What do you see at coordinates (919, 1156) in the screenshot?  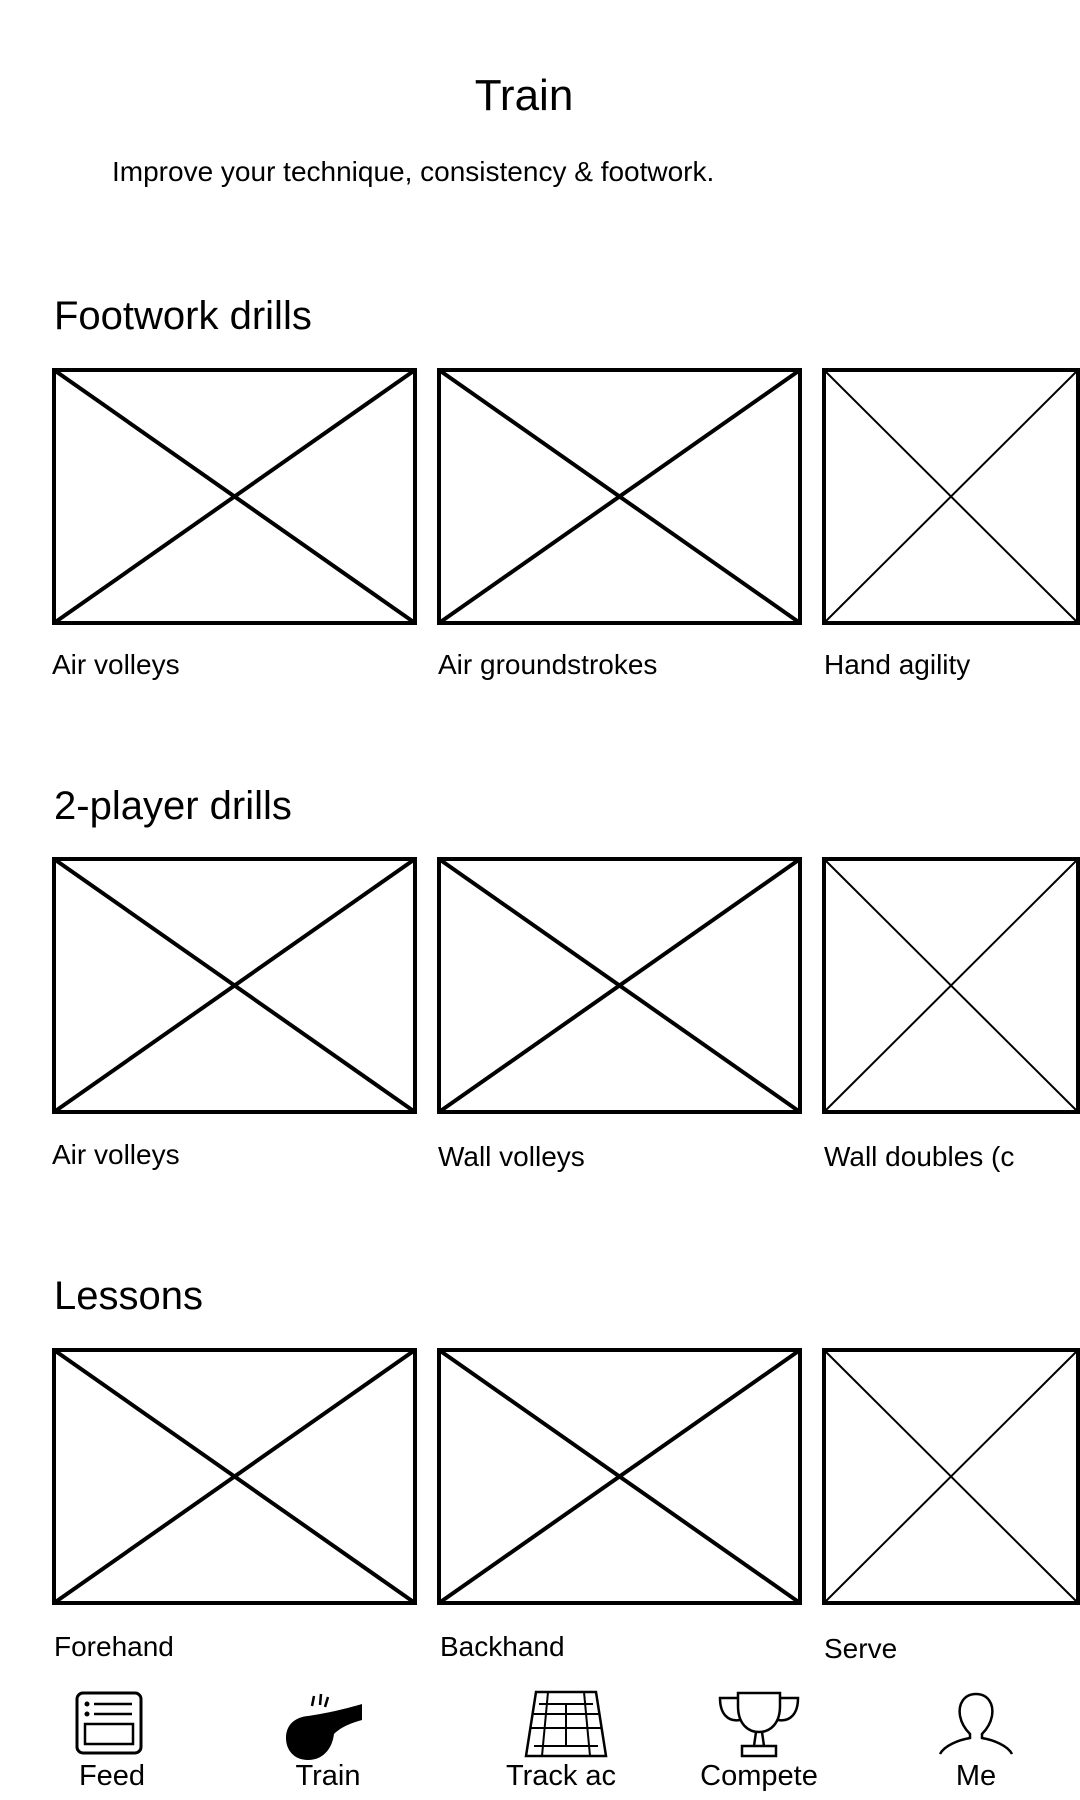 I see `card-label: Wall doubles (c` at bounding box center [919, 1156].